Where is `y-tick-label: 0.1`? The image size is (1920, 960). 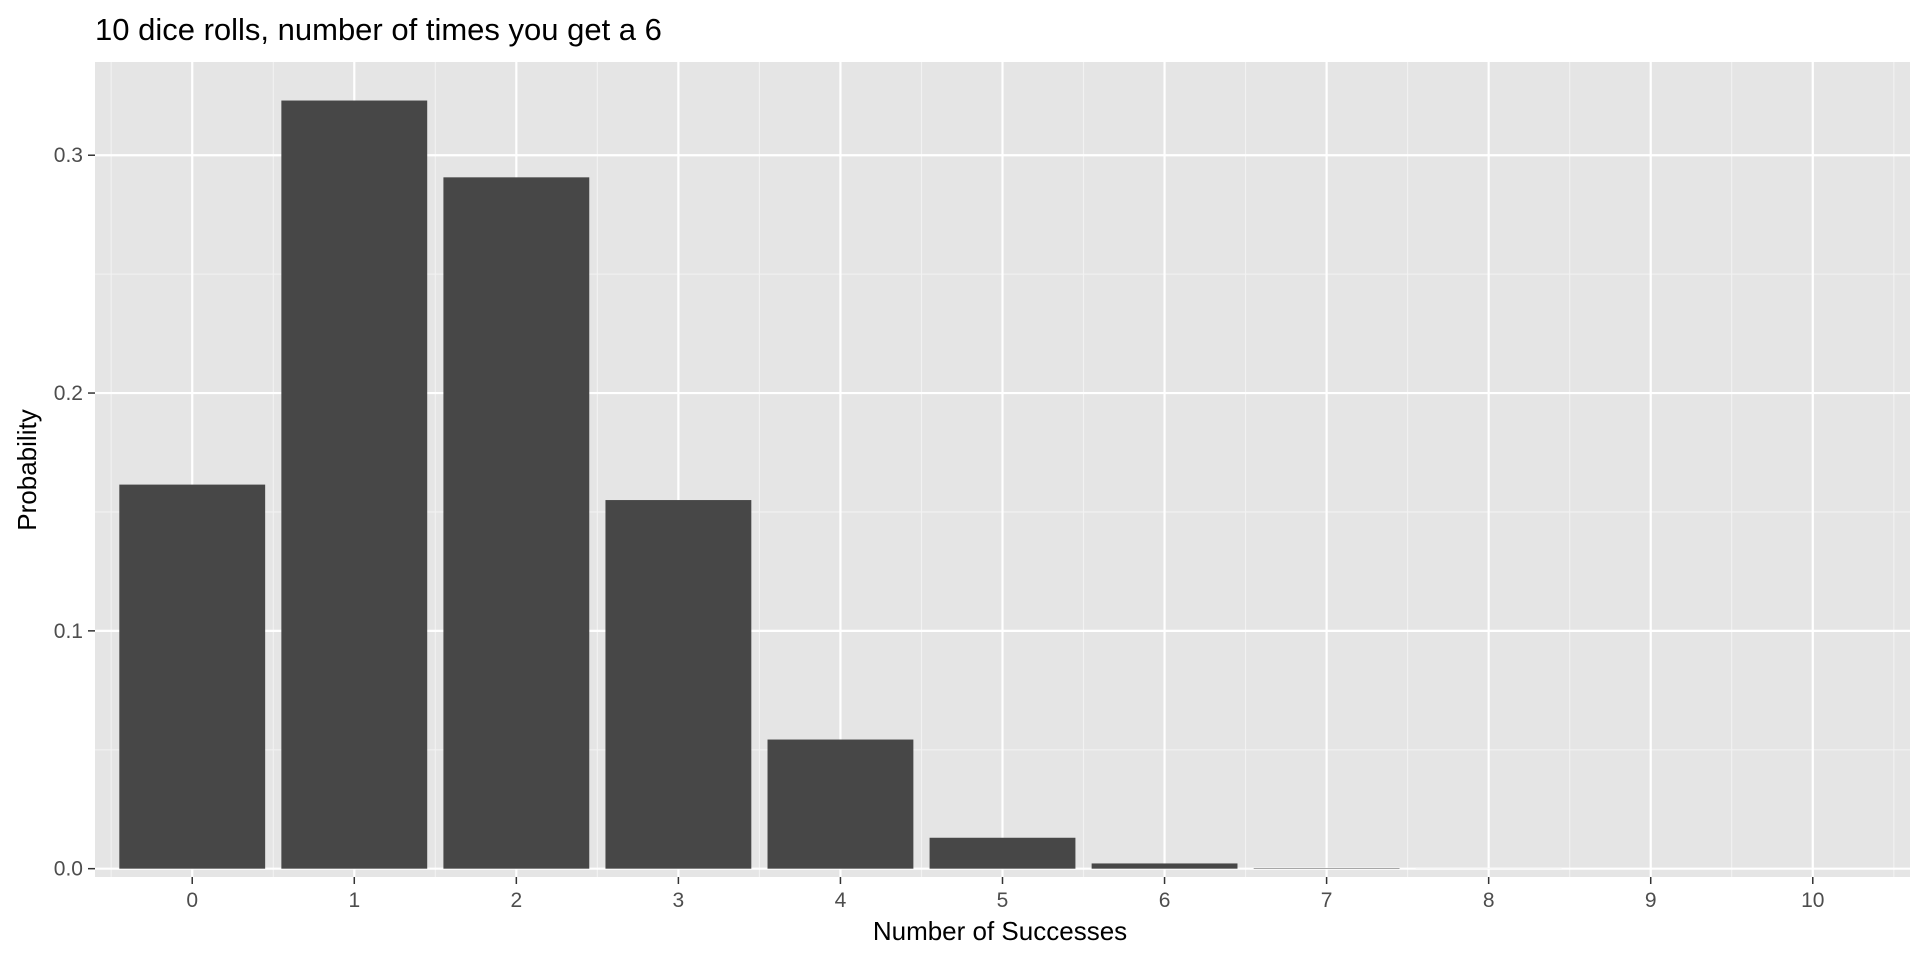 y-tick-label: 0.1 is located at coordinates (68, 631).